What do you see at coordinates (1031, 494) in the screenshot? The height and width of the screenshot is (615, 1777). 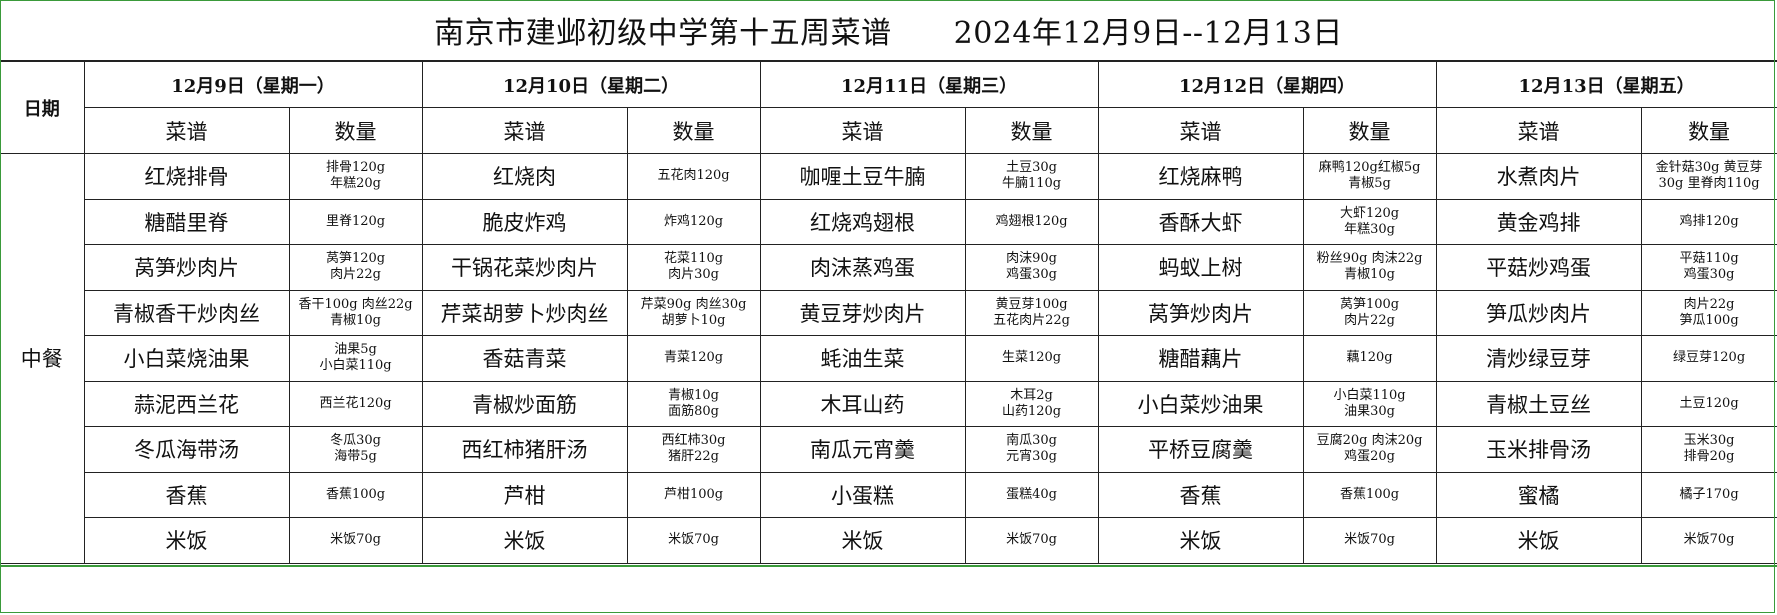 I see `qty-line: 蛋糕40g` at bounding box center [1031, 494].